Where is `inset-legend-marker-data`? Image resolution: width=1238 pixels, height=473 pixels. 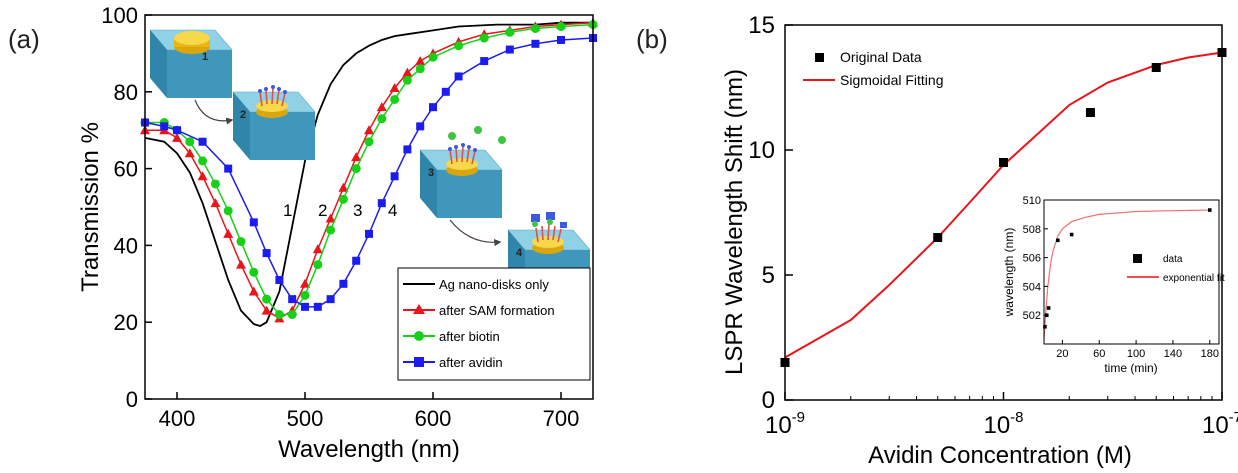
inset-legend-marker-data is located at coordinates (1137, 258).